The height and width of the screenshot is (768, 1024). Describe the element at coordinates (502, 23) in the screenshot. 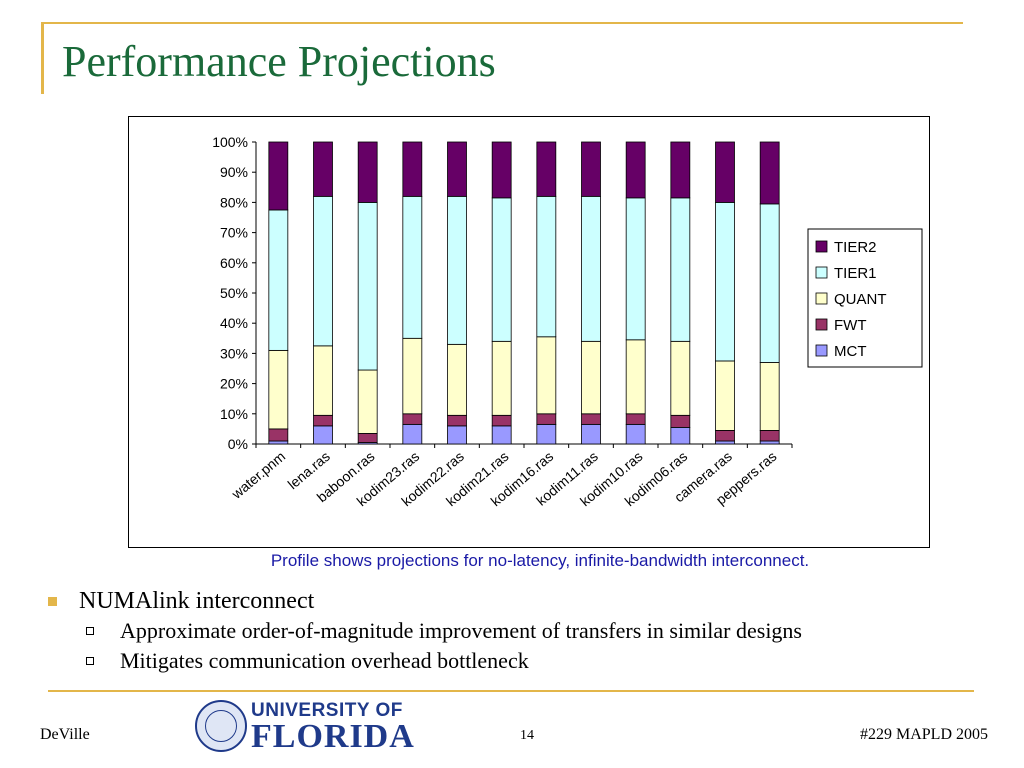

I see `title-accent-horizontal` at that location.